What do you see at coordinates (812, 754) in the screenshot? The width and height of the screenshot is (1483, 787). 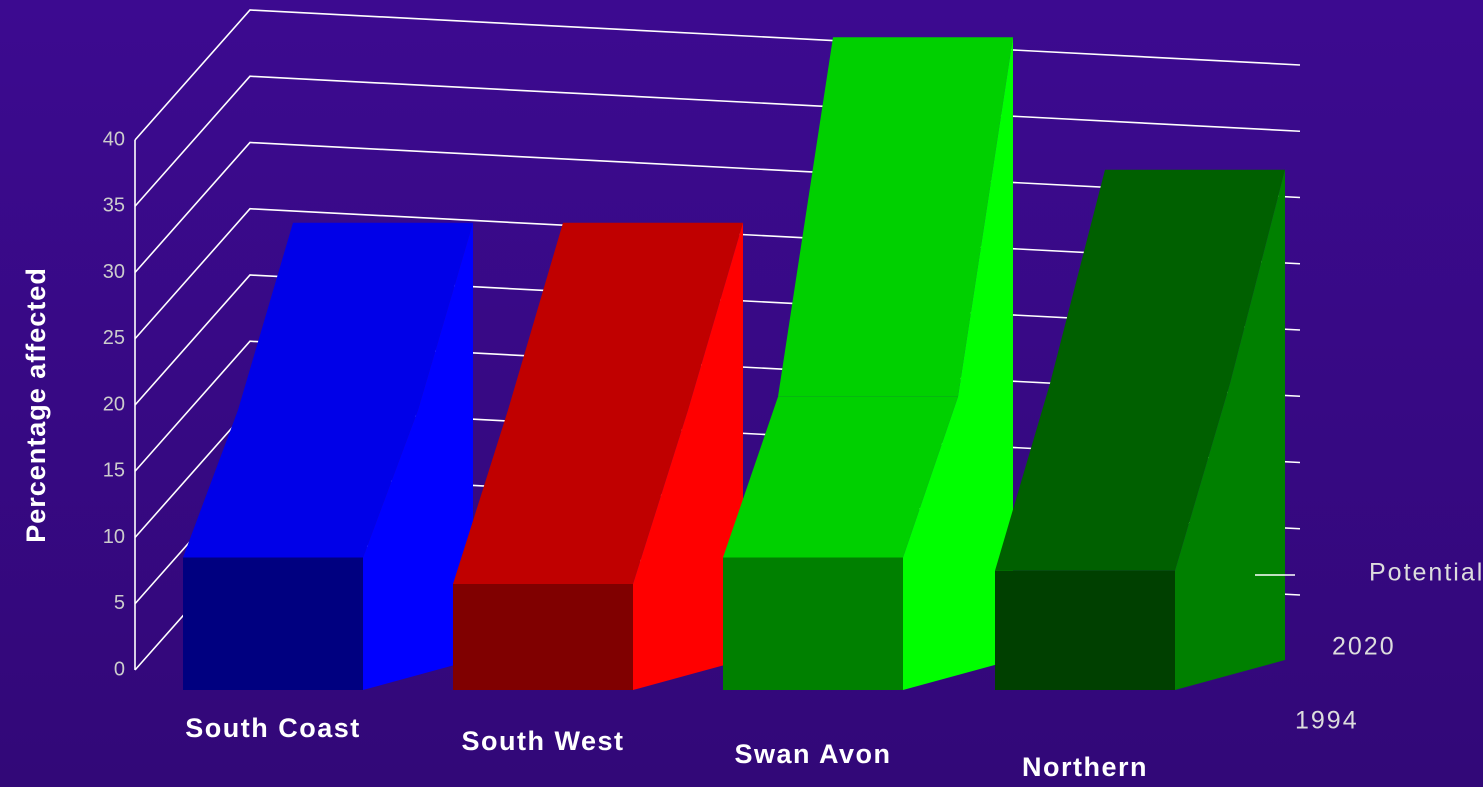 I see `x-tick-label: Swan Avon` at bounding box center [812, 754].